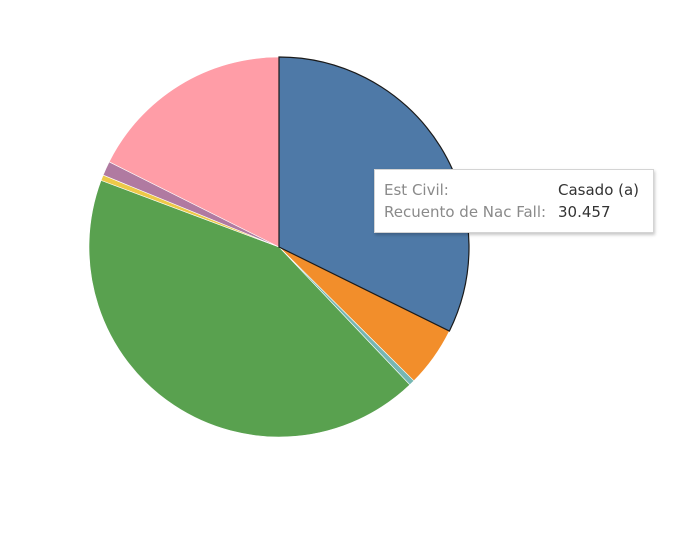 Image resolution: width=679 pixels, height=546 pixels. What do you see at coordinates (513, 190) in the screenshot?
I see `tooltip-row-est-civil: Est Civil: Casado (a)` at bounding box center [513, 190].